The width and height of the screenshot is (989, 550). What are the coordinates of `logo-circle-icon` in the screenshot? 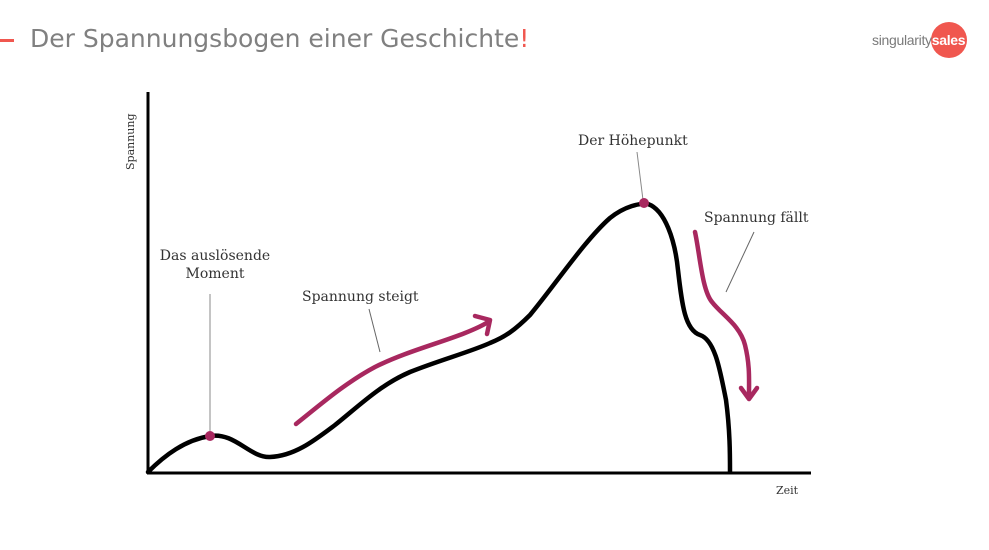 It's located at (949, 40).